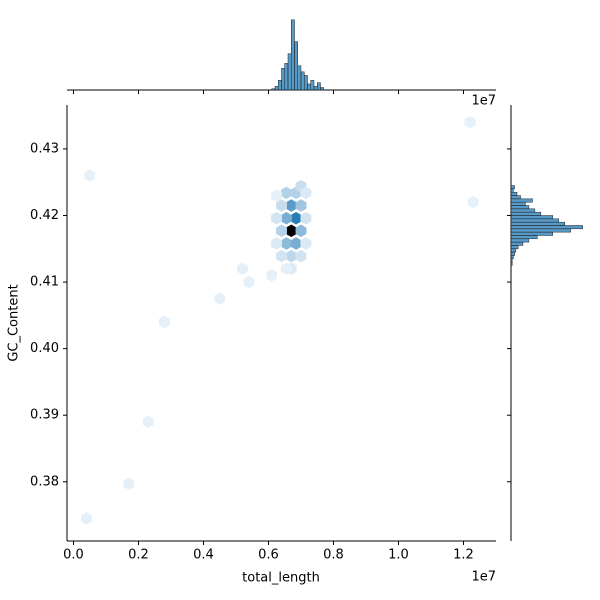 The image size is (600, 600). I want to click on x-tick-label: 0.4, so click(203, 555).